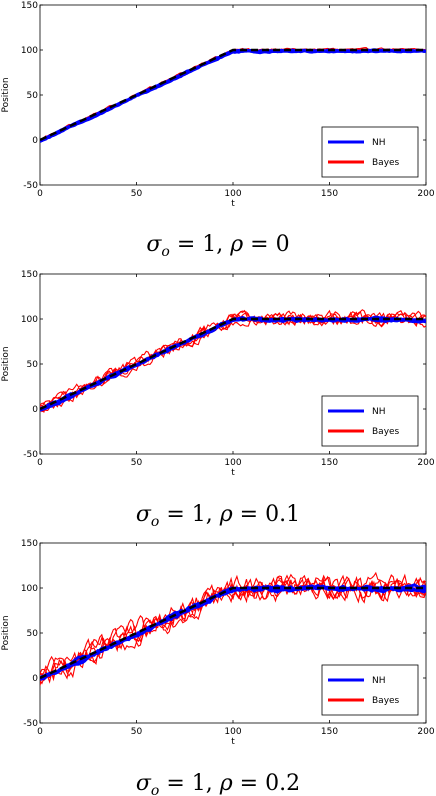 Image resolution: width=436 pixels, height=796 pixels. I want to click on panel-caption: σo = 1, ρ = 0, so click(217, 246).